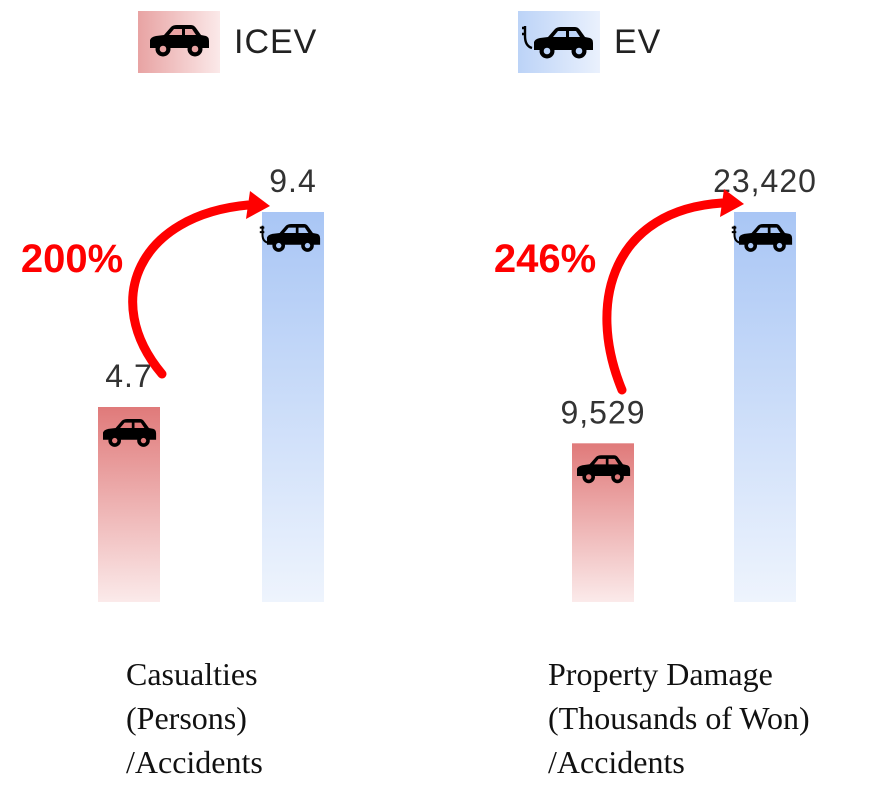 The height and width of the screenshot is (799, 888). I want to click on legend-label-icev: ICEV, so click(276, 41).